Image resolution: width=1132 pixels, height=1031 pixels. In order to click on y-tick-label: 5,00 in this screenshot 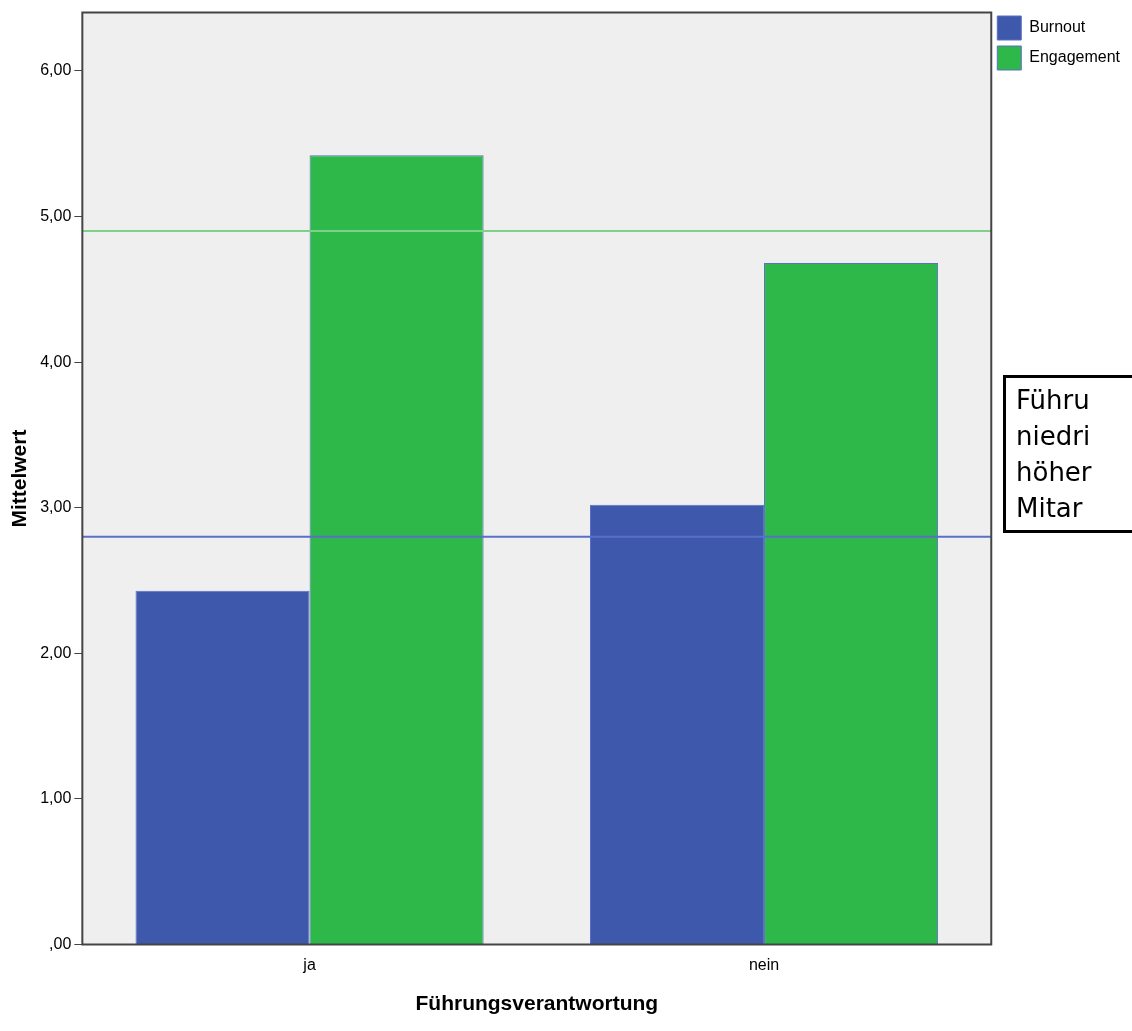, I will do `click(56, 215)`.